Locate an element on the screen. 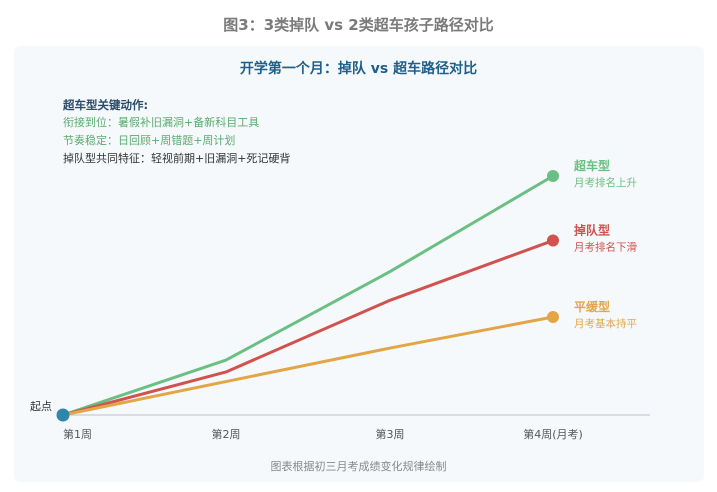  notes-line-1: 衔接到位：暑假补旧漏洞+备新科目工具 is located at coordinates (161, 122).